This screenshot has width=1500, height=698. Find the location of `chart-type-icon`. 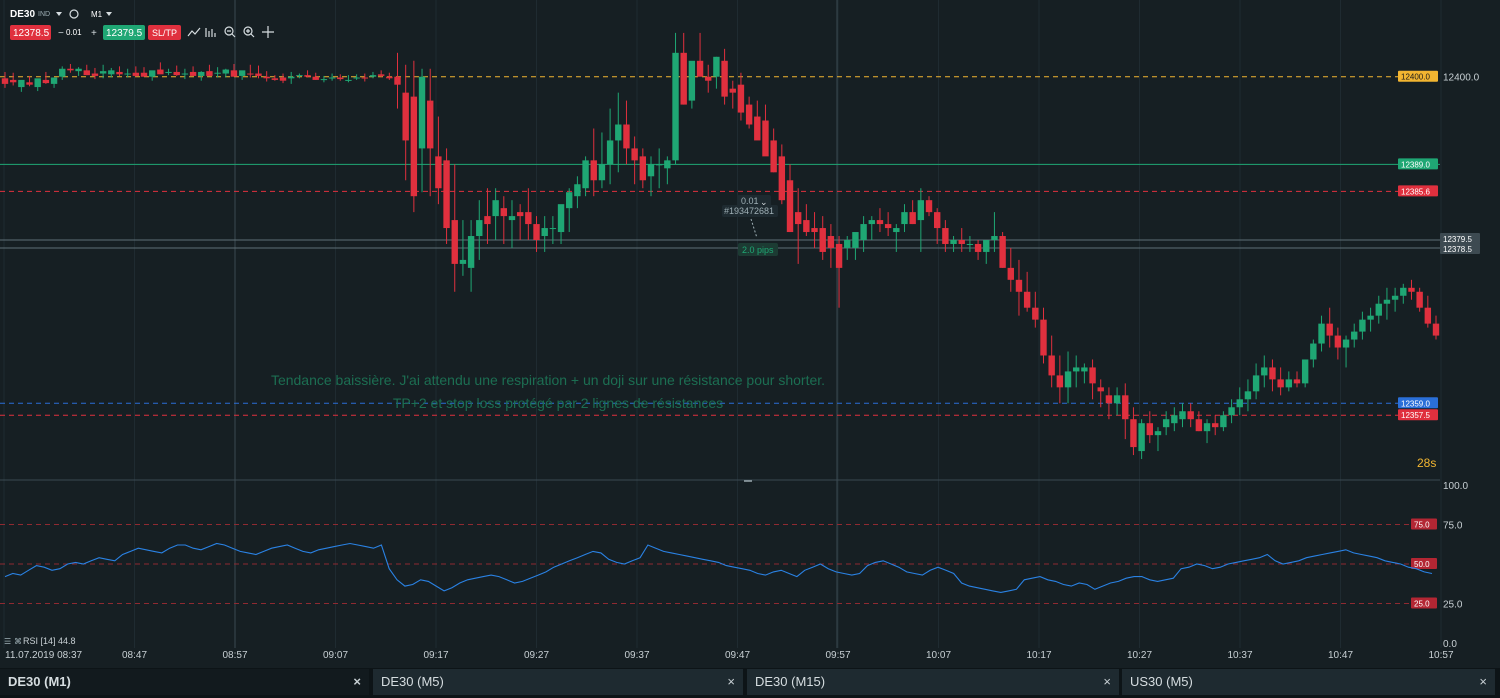

chart-type-icon is located at coordinates (194, 32).